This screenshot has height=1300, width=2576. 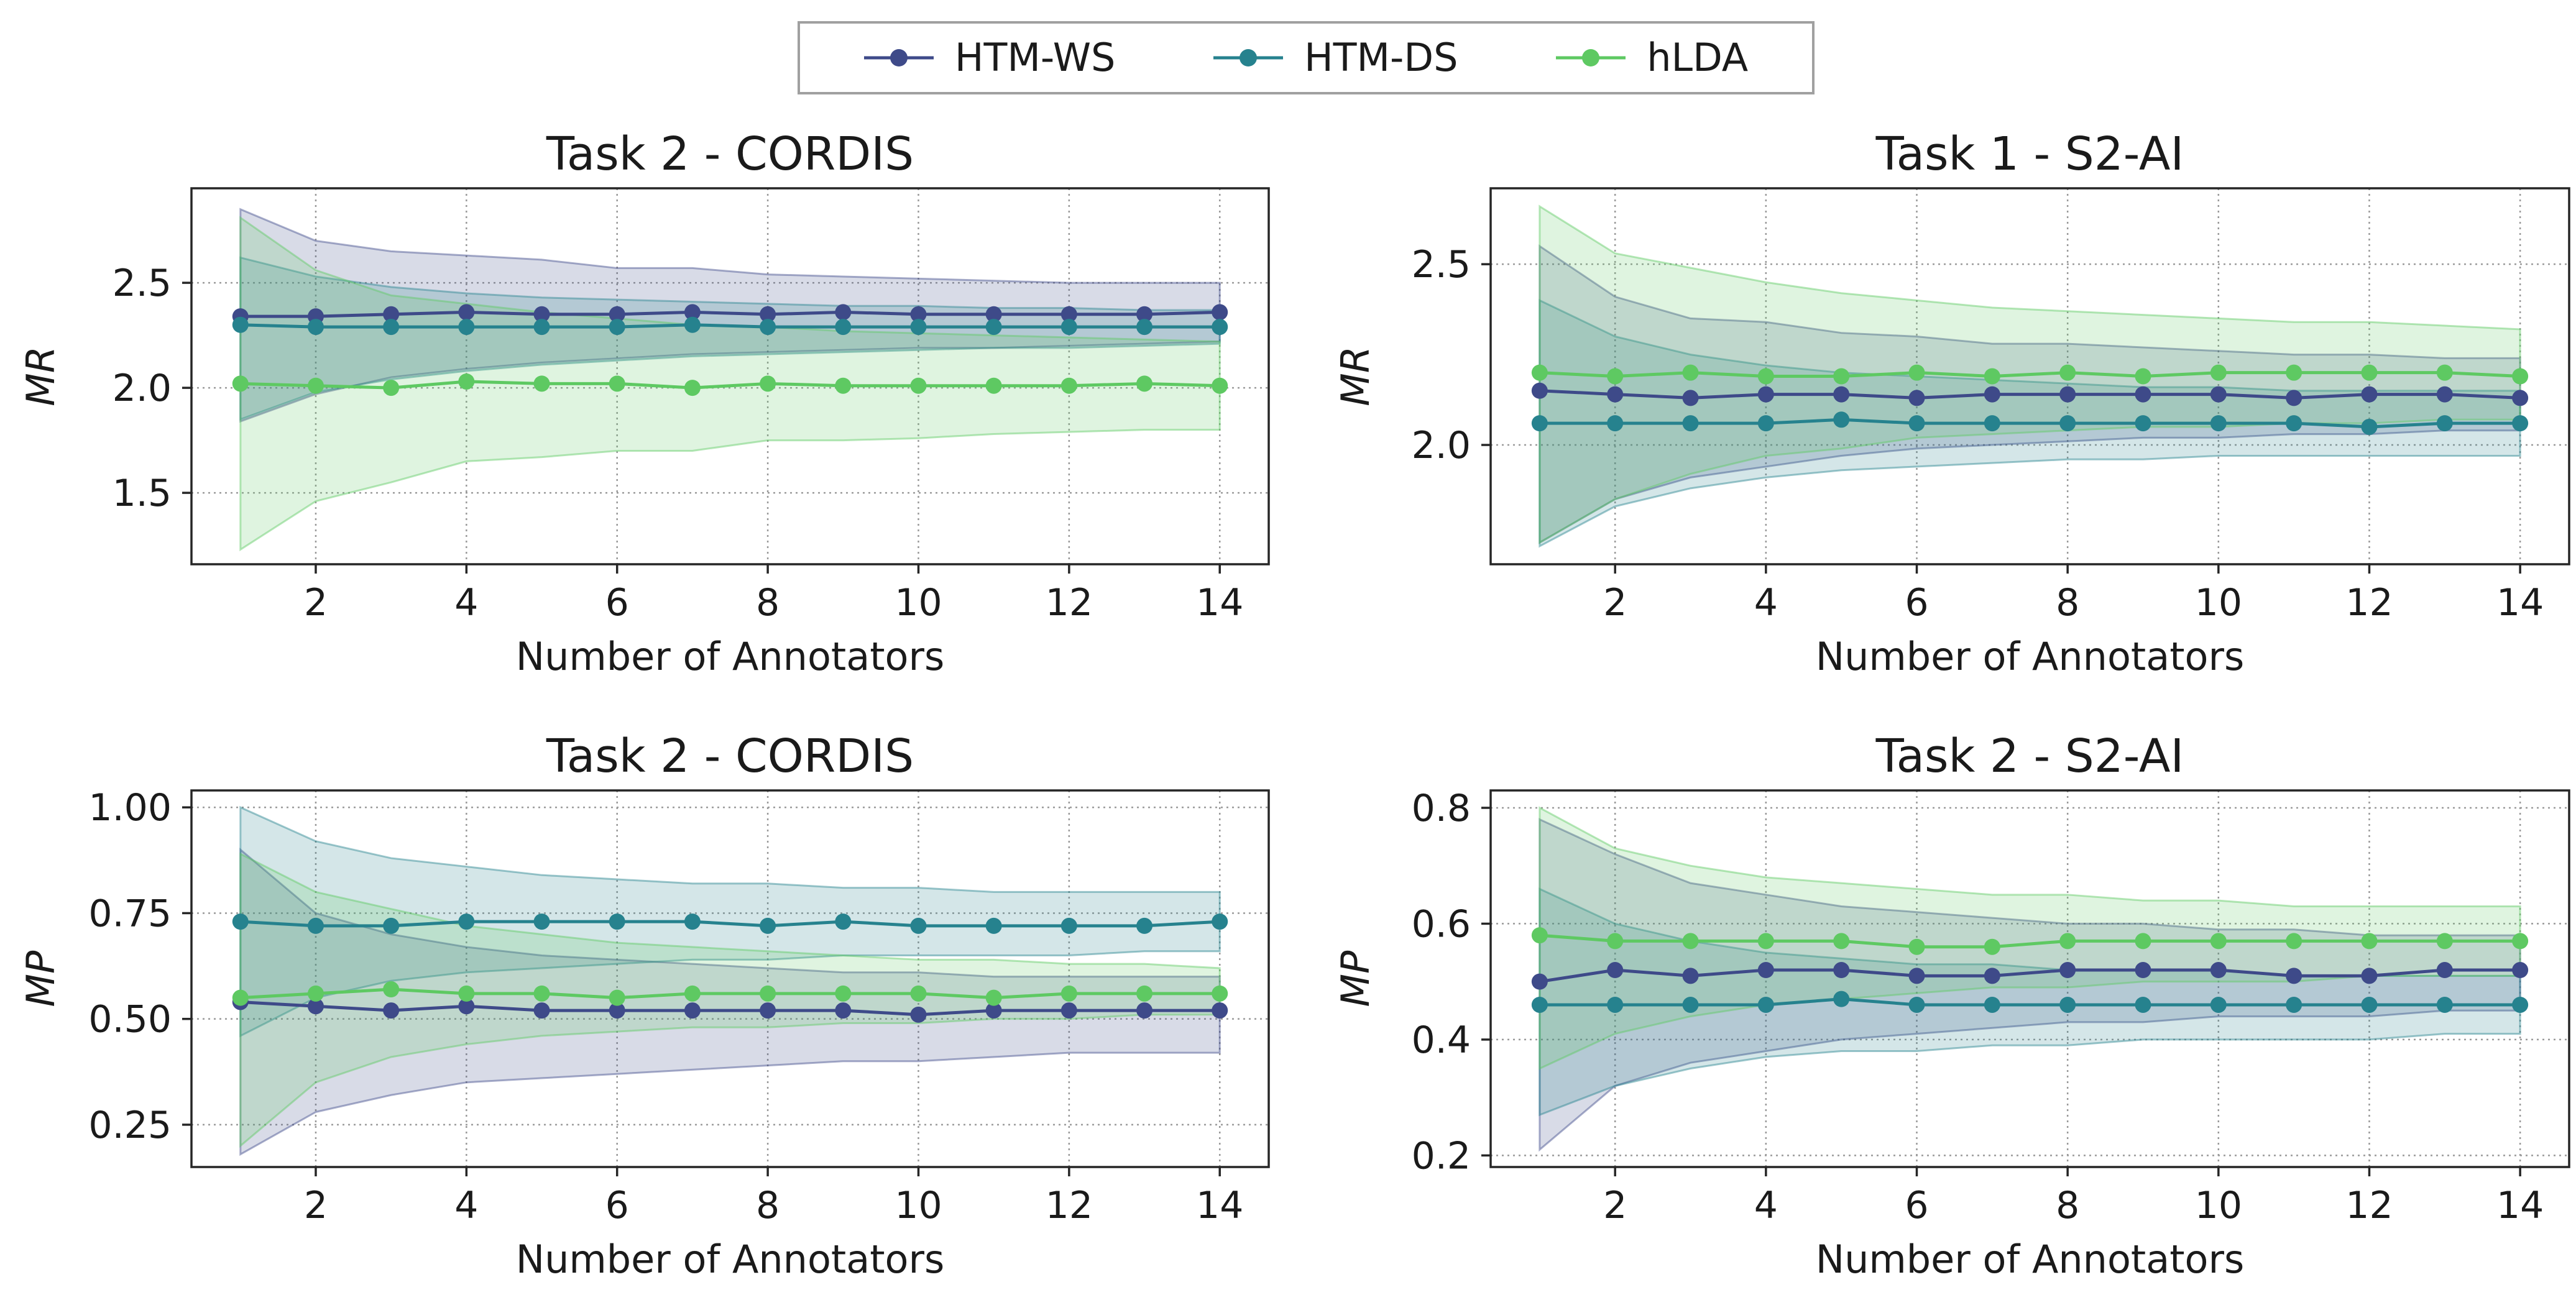 What do you see at coordinates (2029, 154) in the screenshot?
I see `panel-title: Task 1 - S2-AI` at bounding box center [2029, 154].